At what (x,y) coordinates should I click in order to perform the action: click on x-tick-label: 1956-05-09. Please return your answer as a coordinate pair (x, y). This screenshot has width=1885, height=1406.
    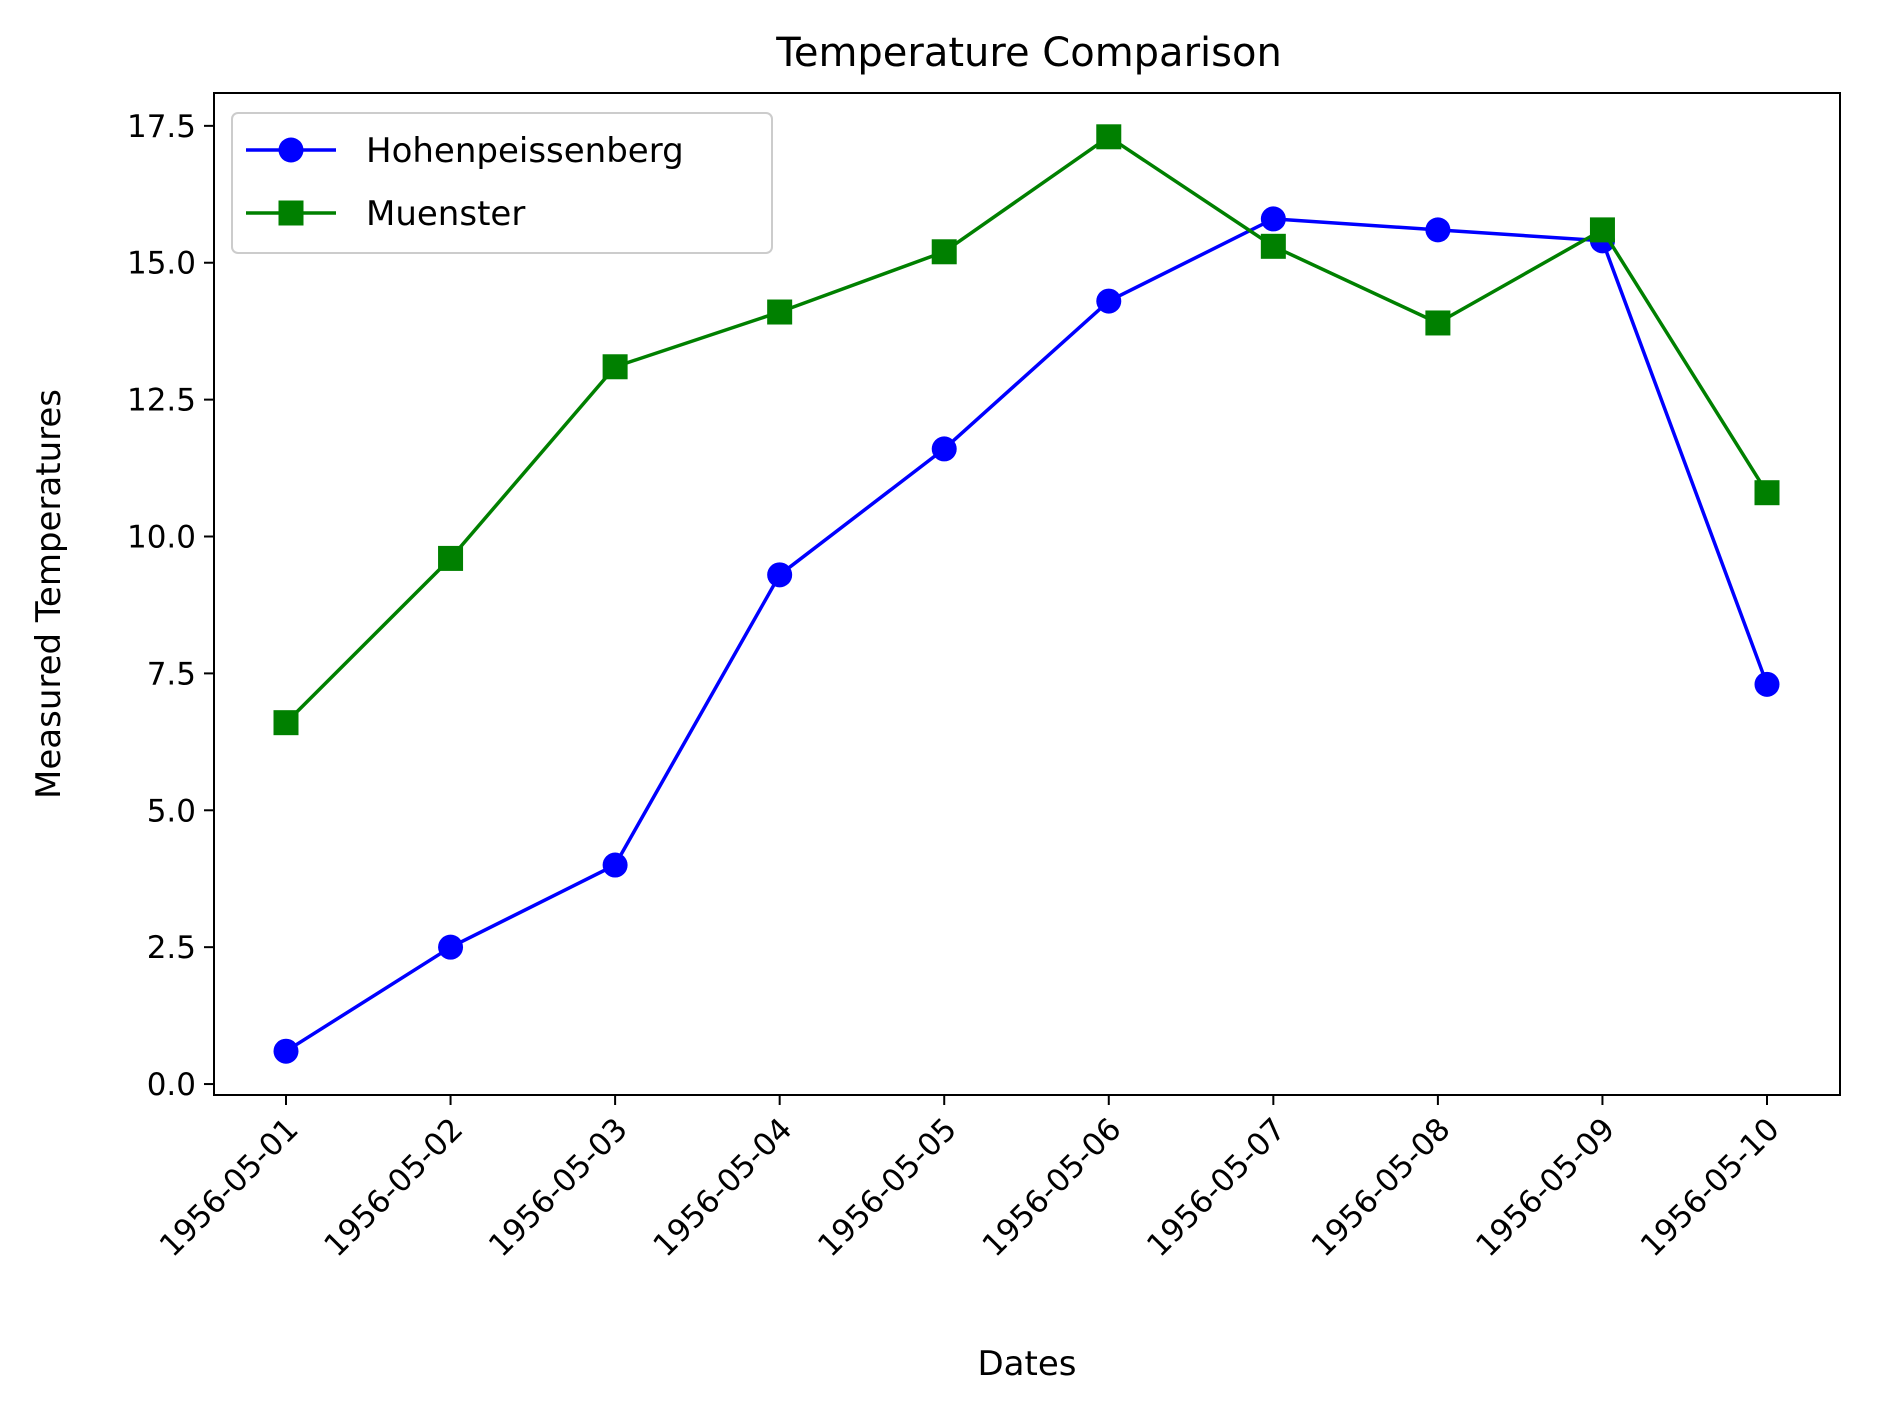
    Looking at the image, I should click on (1545, 1187).